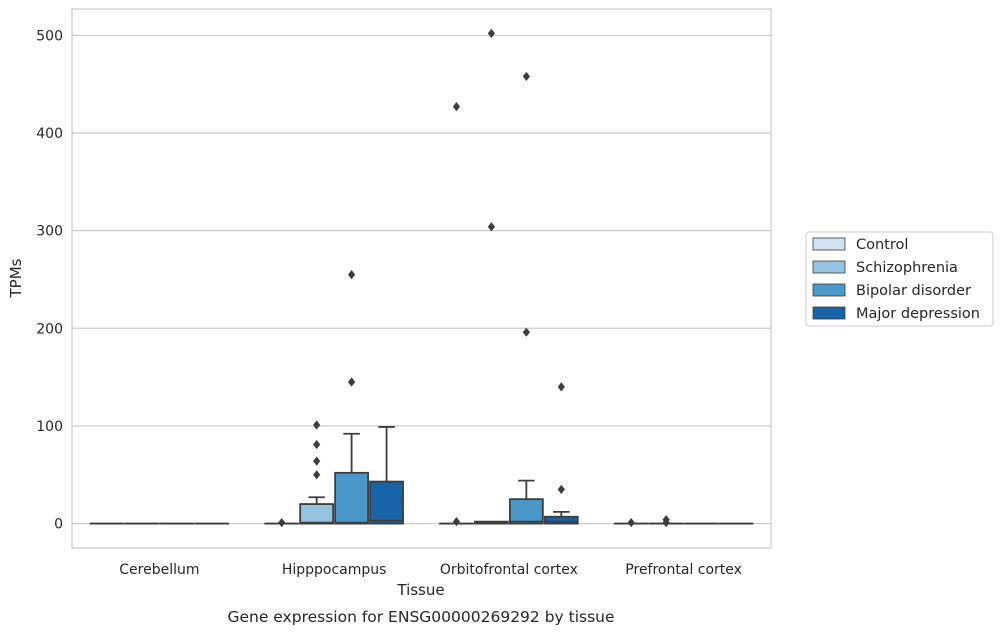 Image resolution: width=1002 pixels, height=634 pixels. Describe the element at coordinates (509, 570) in the screenshot. I see `x-tick-label: Orbitofrontal cortex` at that location.